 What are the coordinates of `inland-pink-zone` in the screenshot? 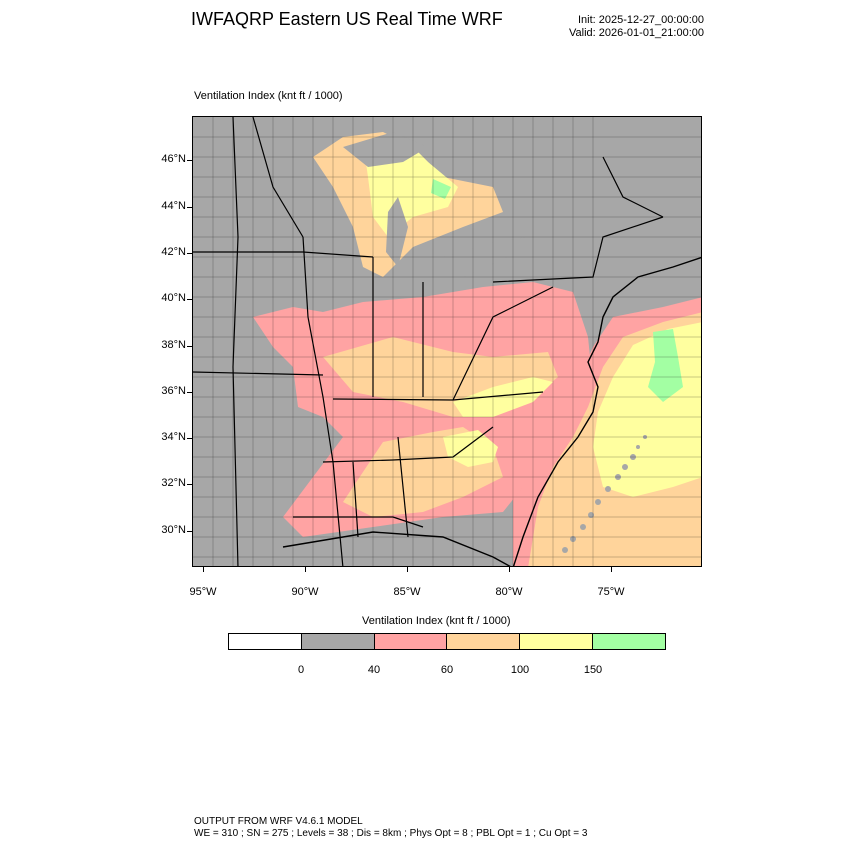 It's located at (423, 409).